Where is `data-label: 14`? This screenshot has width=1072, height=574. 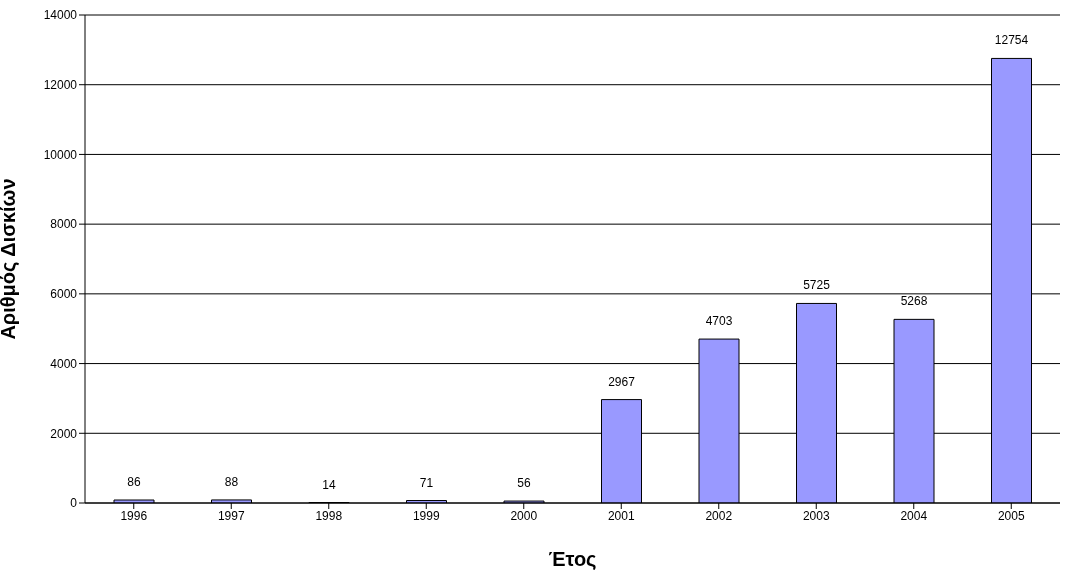
data-label: 14 is located at coordinates (329, 484).